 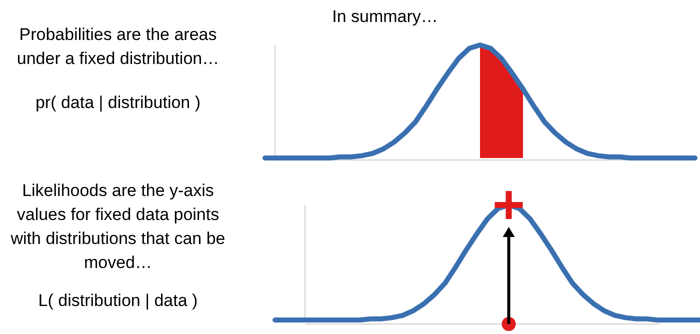 What do you see at coordinates (118, 300) in the screenshot?
I see `text: L( distribution | data )` at bounding box center [118, 300].